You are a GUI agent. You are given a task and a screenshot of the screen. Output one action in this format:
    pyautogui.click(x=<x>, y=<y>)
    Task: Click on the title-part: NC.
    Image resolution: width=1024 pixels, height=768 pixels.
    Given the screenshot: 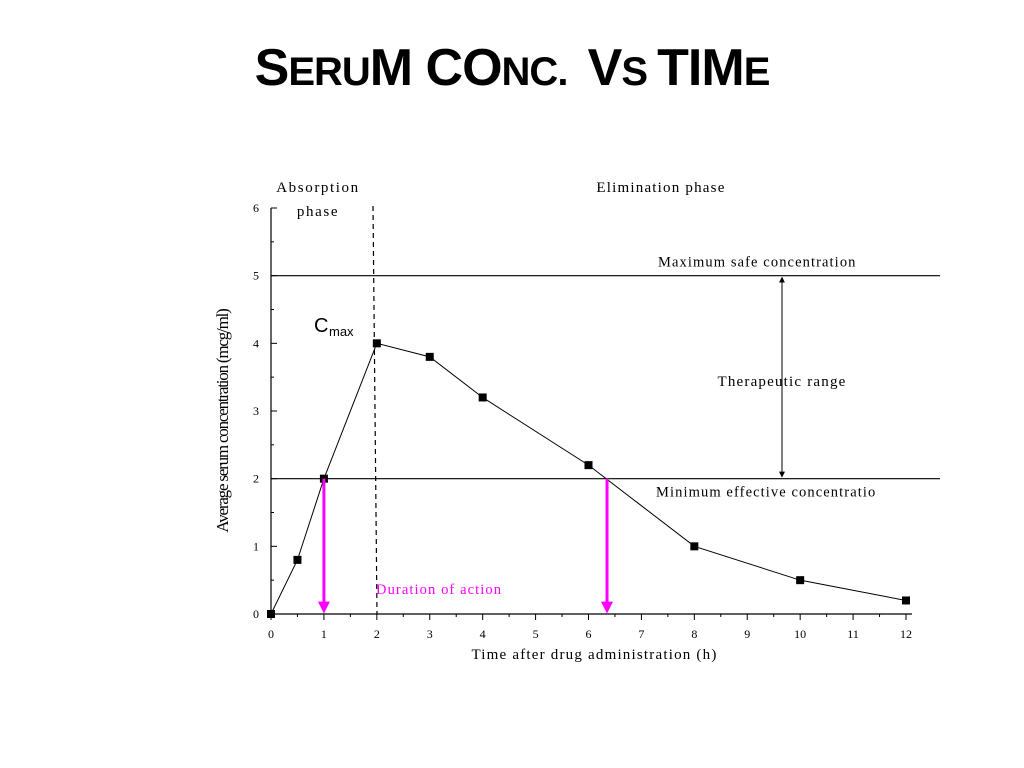 What is the action you would take?
    pyautogui.click(x=544, y=72)
    